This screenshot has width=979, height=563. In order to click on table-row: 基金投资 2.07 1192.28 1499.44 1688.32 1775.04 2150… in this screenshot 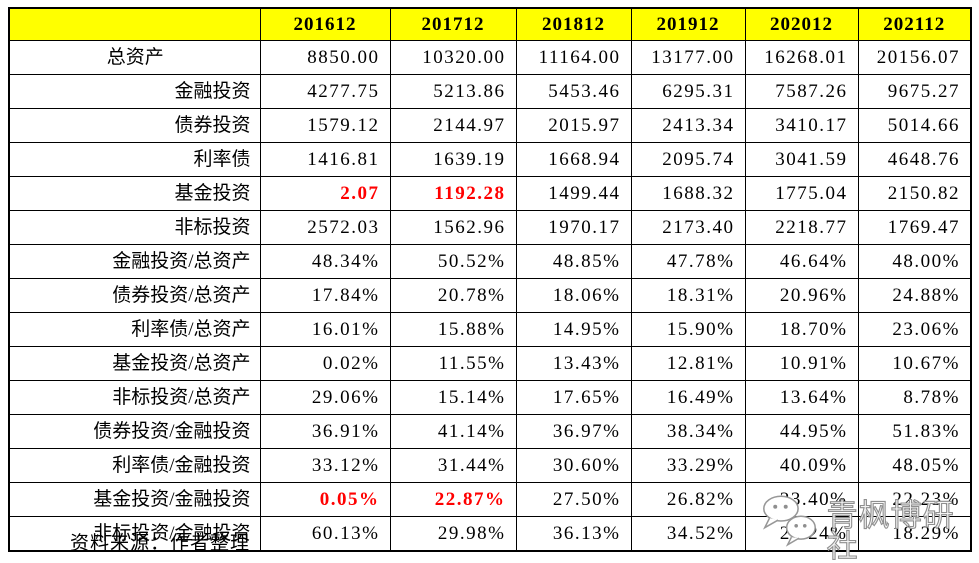, I will do `click(490, 193)`.